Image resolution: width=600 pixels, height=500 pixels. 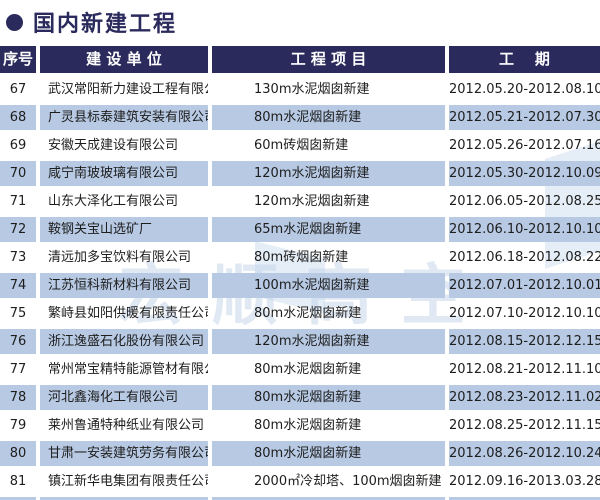 I want to click on cell-company: 镇江新华电集团有限责任公司, so click(x=128, y=481).